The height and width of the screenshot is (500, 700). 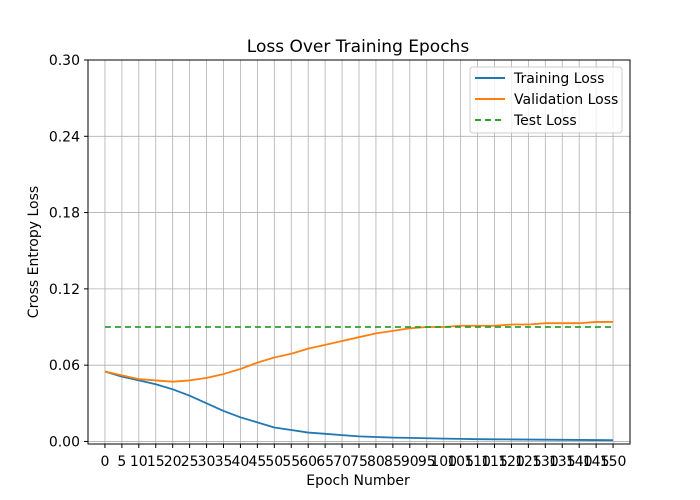 What do you see at coordinates (558, 79) in the screenshot?
I see `legend-label-training: Training Loss` at bounding box center [558, 79].